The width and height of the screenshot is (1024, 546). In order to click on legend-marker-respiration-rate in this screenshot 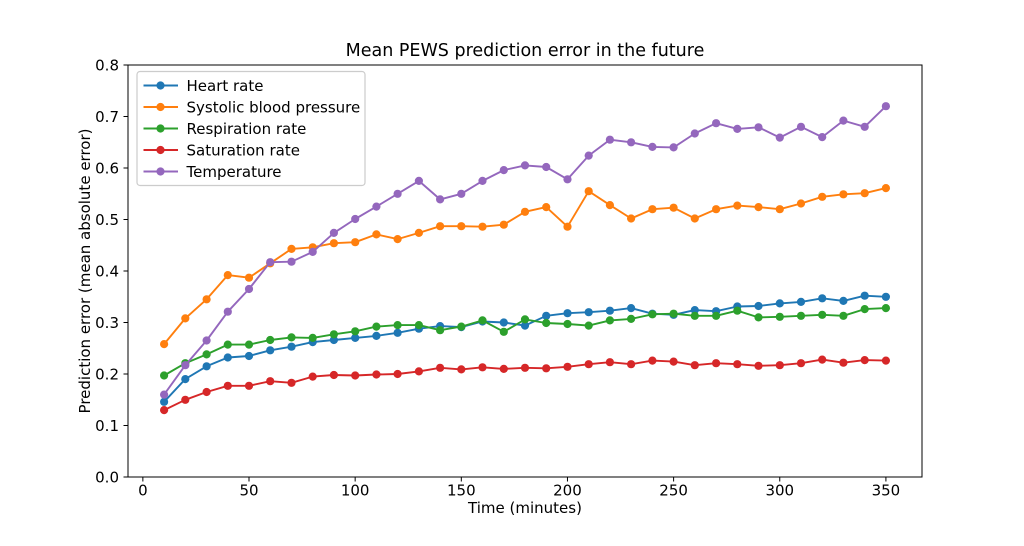, I will do `click(160, 128)`.